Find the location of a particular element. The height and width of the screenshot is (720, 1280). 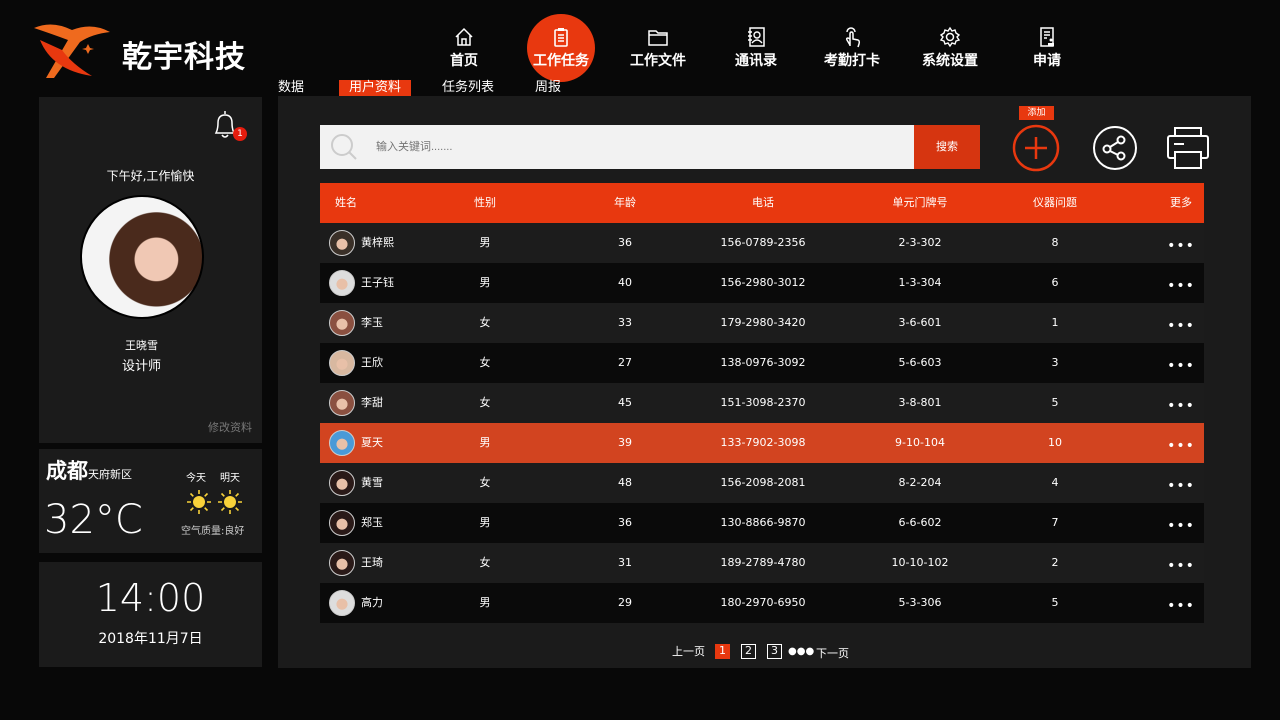

district: 天府新区 is located at coordinates (110, 474).